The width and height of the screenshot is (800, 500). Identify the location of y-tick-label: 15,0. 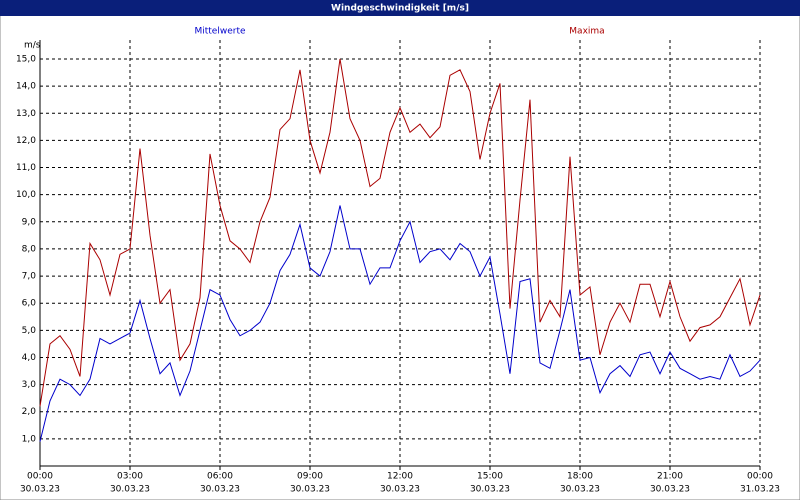
(26, 59).